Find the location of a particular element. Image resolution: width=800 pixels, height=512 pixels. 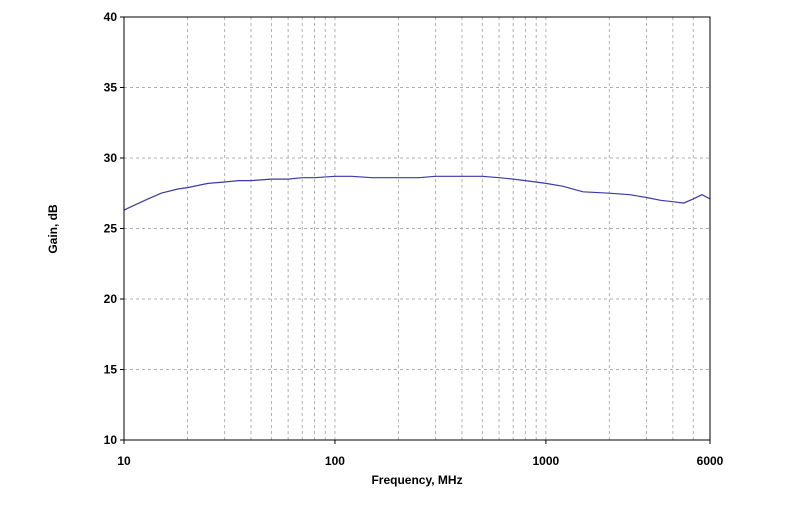

x-tick-label: 100 is located at coordinates (335, 461).